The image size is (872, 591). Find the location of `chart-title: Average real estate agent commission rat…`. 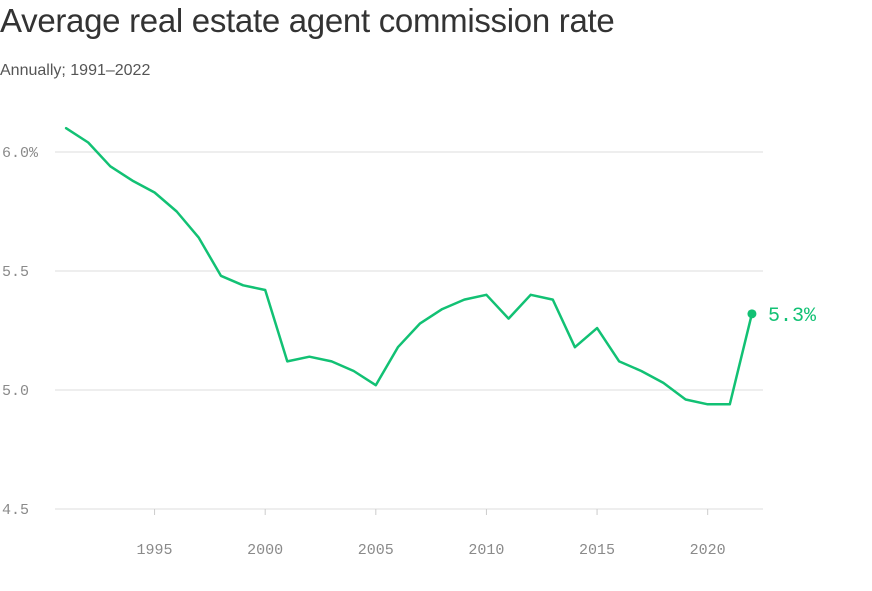

chart-title: Average real estate agent commission rat… is located at coordinates (307, 20).